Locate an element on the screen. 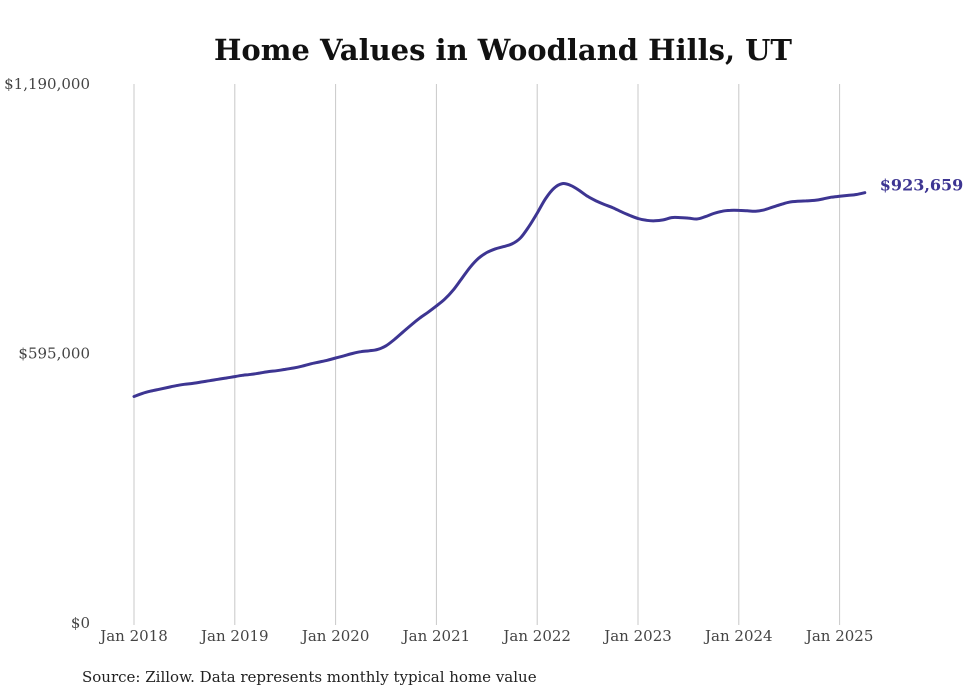  x-tick-label: Jan 2023 is located at coordinates (637, 636).